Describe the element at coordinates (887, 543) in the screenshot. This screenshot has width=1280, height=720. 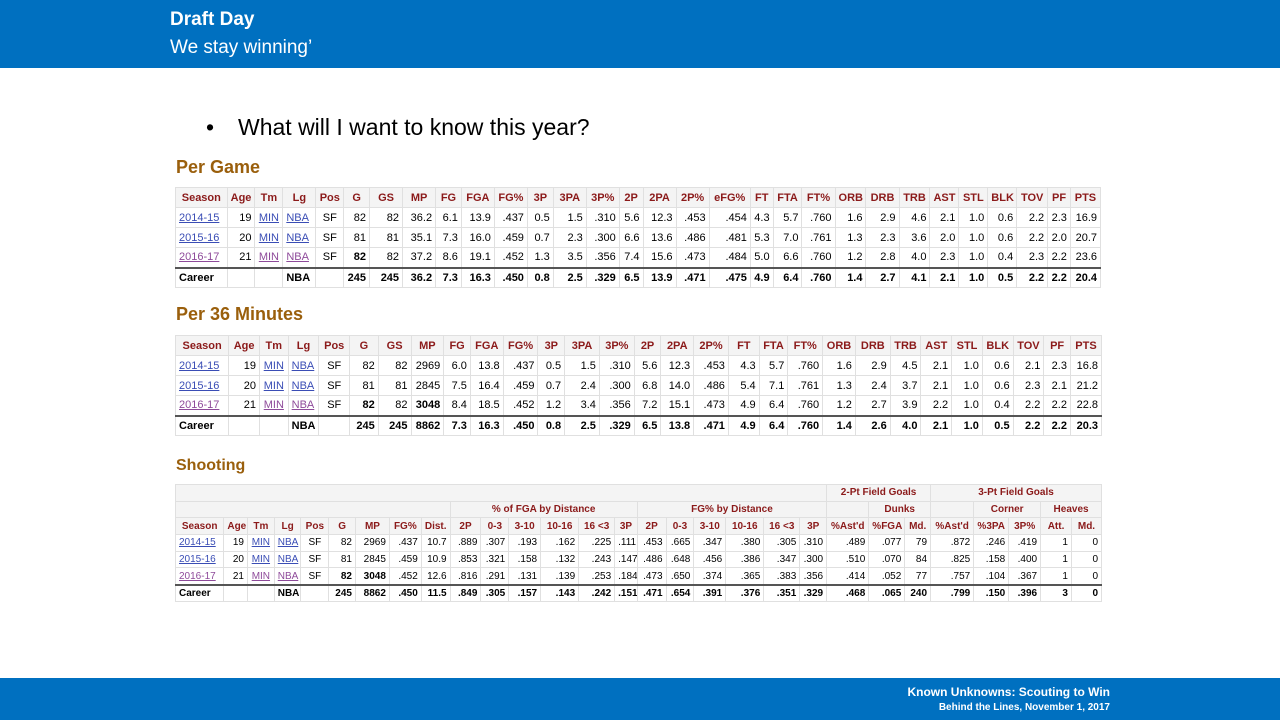
I see `table-cell: .077` at that location.